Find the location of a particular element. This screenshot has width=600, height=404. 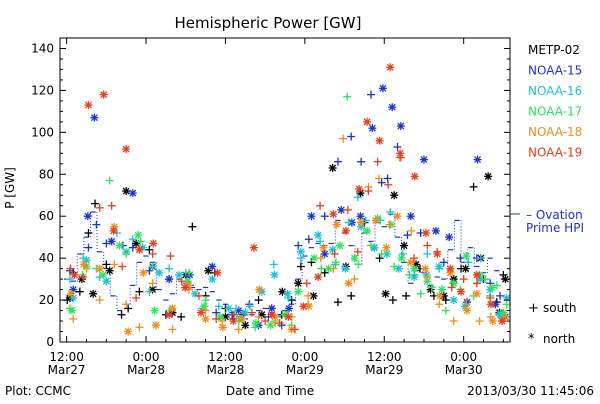

chart-title: Hemispheric Power [GW] is located at coordinates (268, 23).